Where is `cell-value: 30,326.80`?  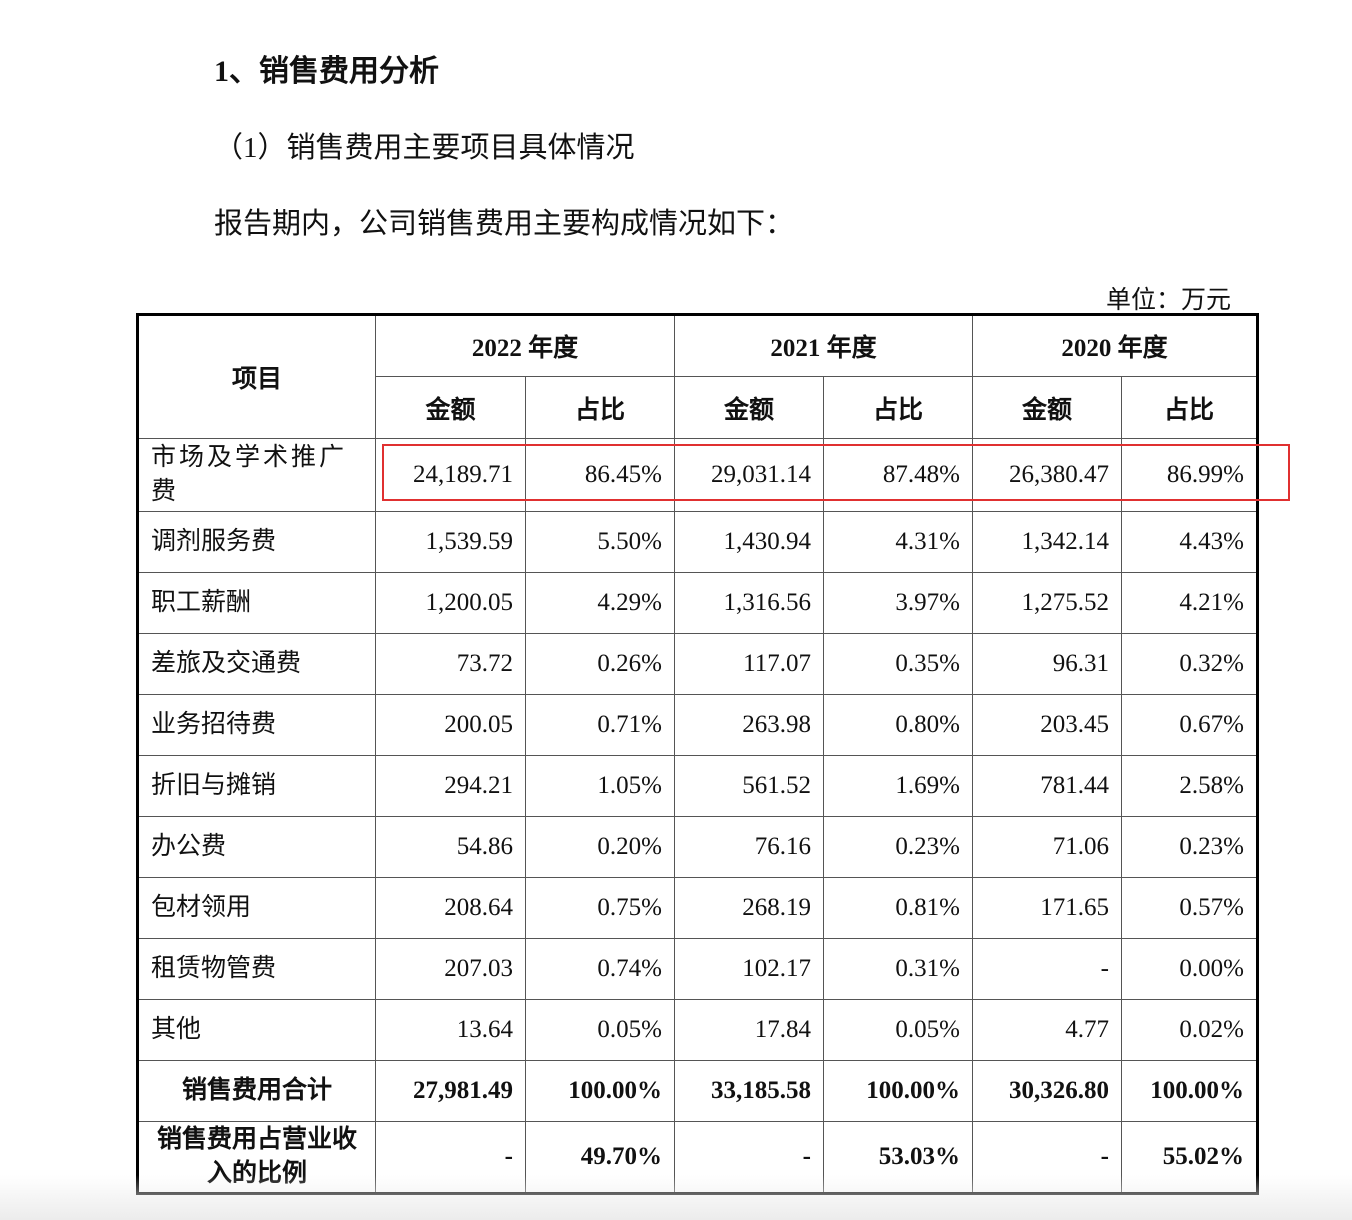 cell-value: 30,326.80 is located at coordinates (1047, 1091).